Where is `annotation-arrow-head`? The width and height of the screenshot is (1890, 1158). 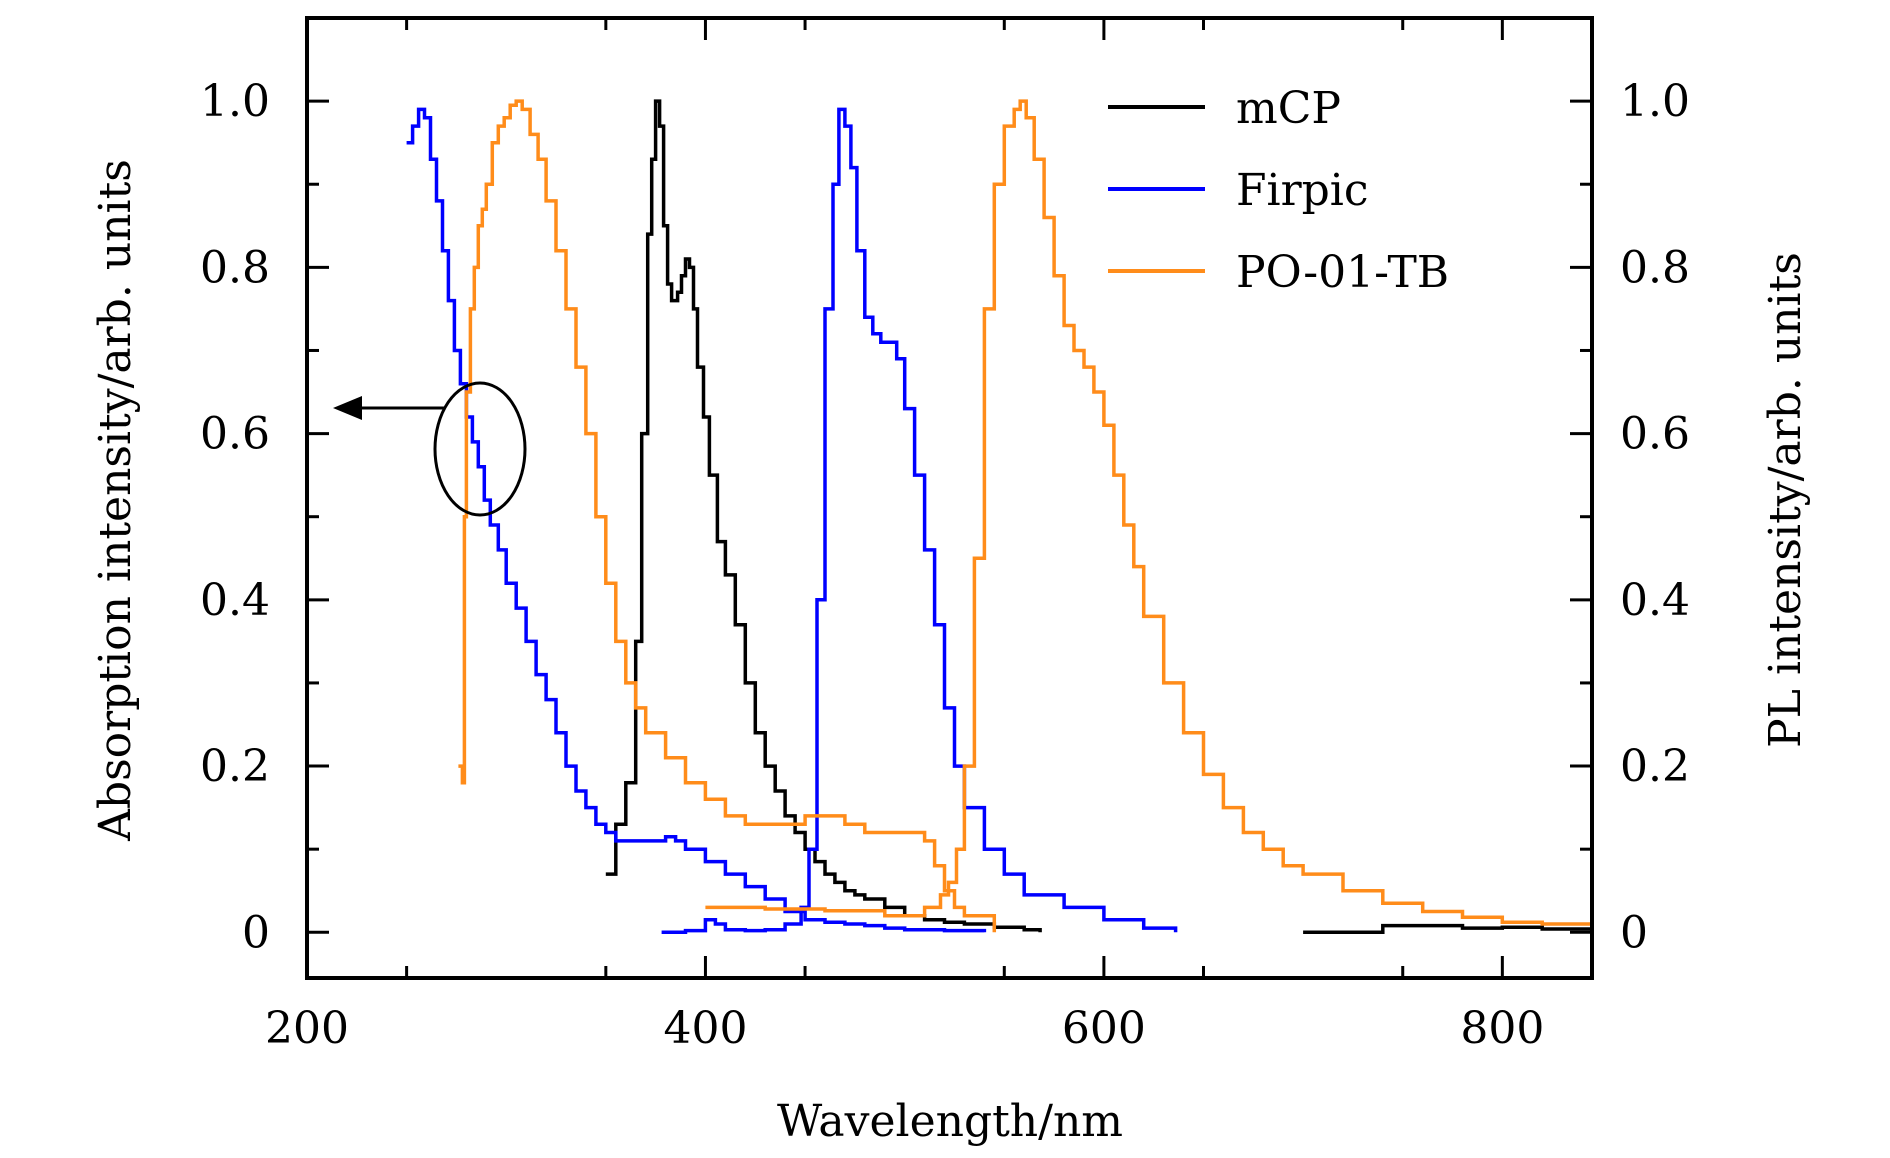
annotation-arrow-head is located at coordinates (347, 408).